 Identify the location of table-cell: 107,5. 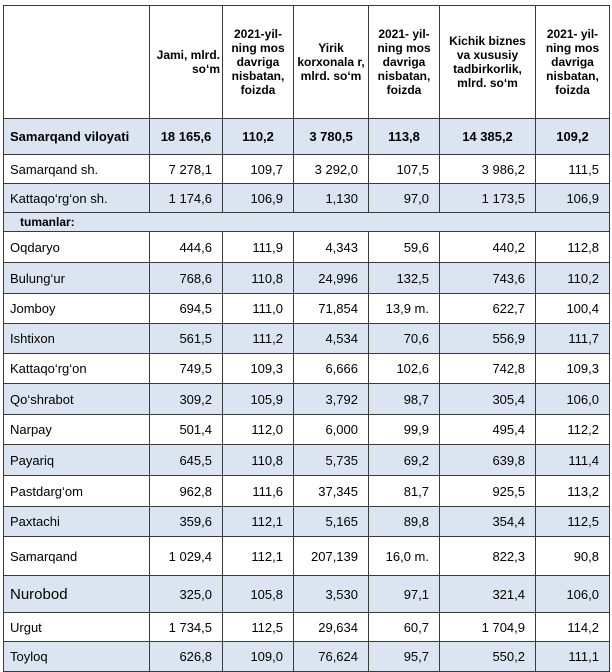
(404, 169).